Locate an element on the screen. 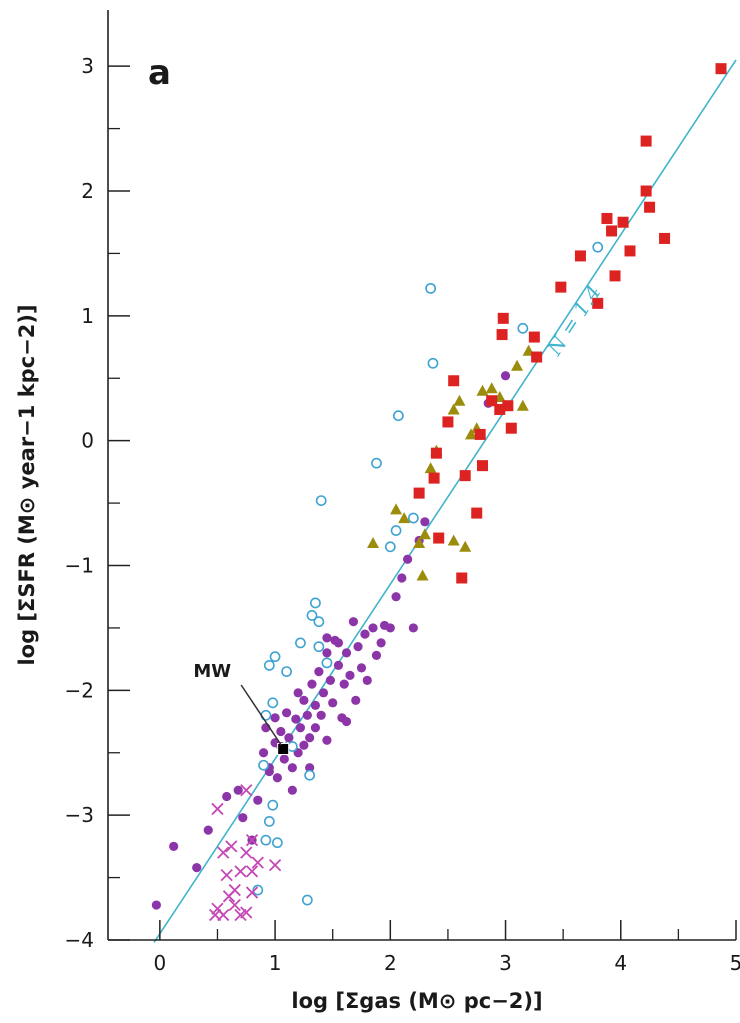 This screenshot has width=740, height=1023. y-axis-title: log [ΣSFR (M⊙ year−1 kpc−2)] is located at coordinates (27, 484).